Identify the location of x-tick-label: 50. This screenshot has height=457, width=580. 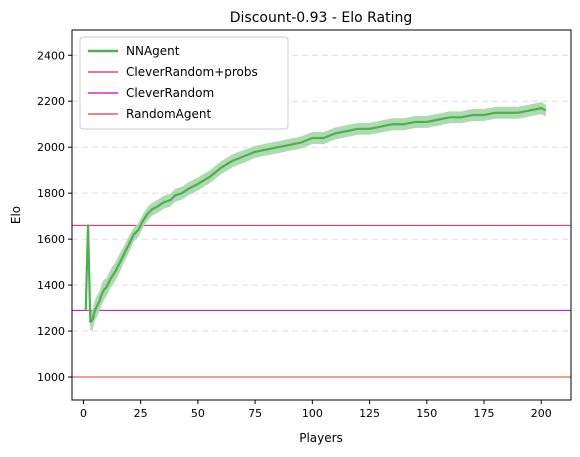
(198, 413).